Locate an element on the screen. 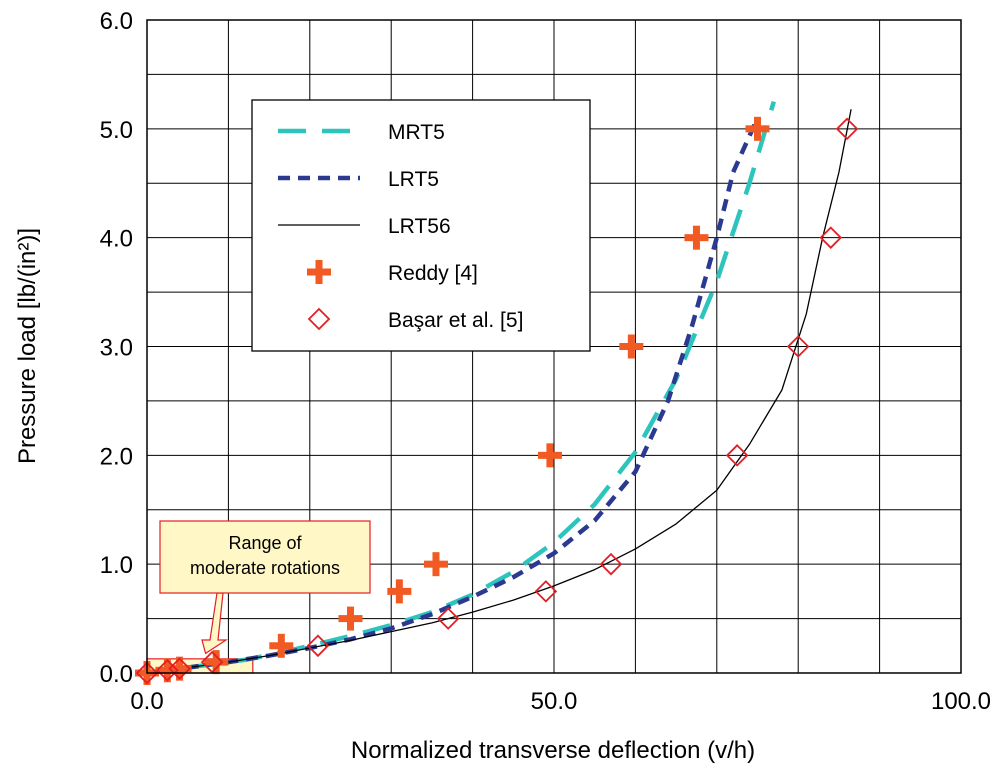 This screenshot has width=1004, height=773. y-tick-label: 6.0 is located at coordinates (116, 21).